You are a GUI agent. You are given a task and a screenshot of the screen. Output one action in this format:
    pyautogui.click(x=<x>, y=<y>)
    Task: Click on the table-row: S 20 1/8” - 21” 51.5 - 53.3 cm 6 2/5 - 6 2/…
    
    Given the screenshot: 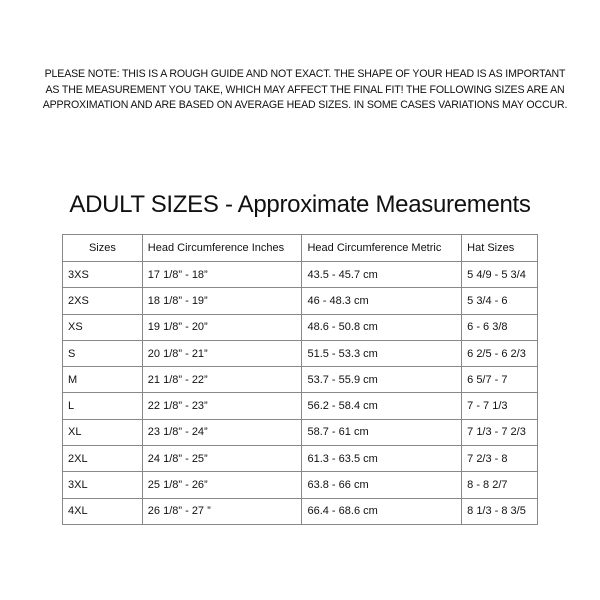 What is the action you would take?
    pyautogui.click(x=300, y=353)
    